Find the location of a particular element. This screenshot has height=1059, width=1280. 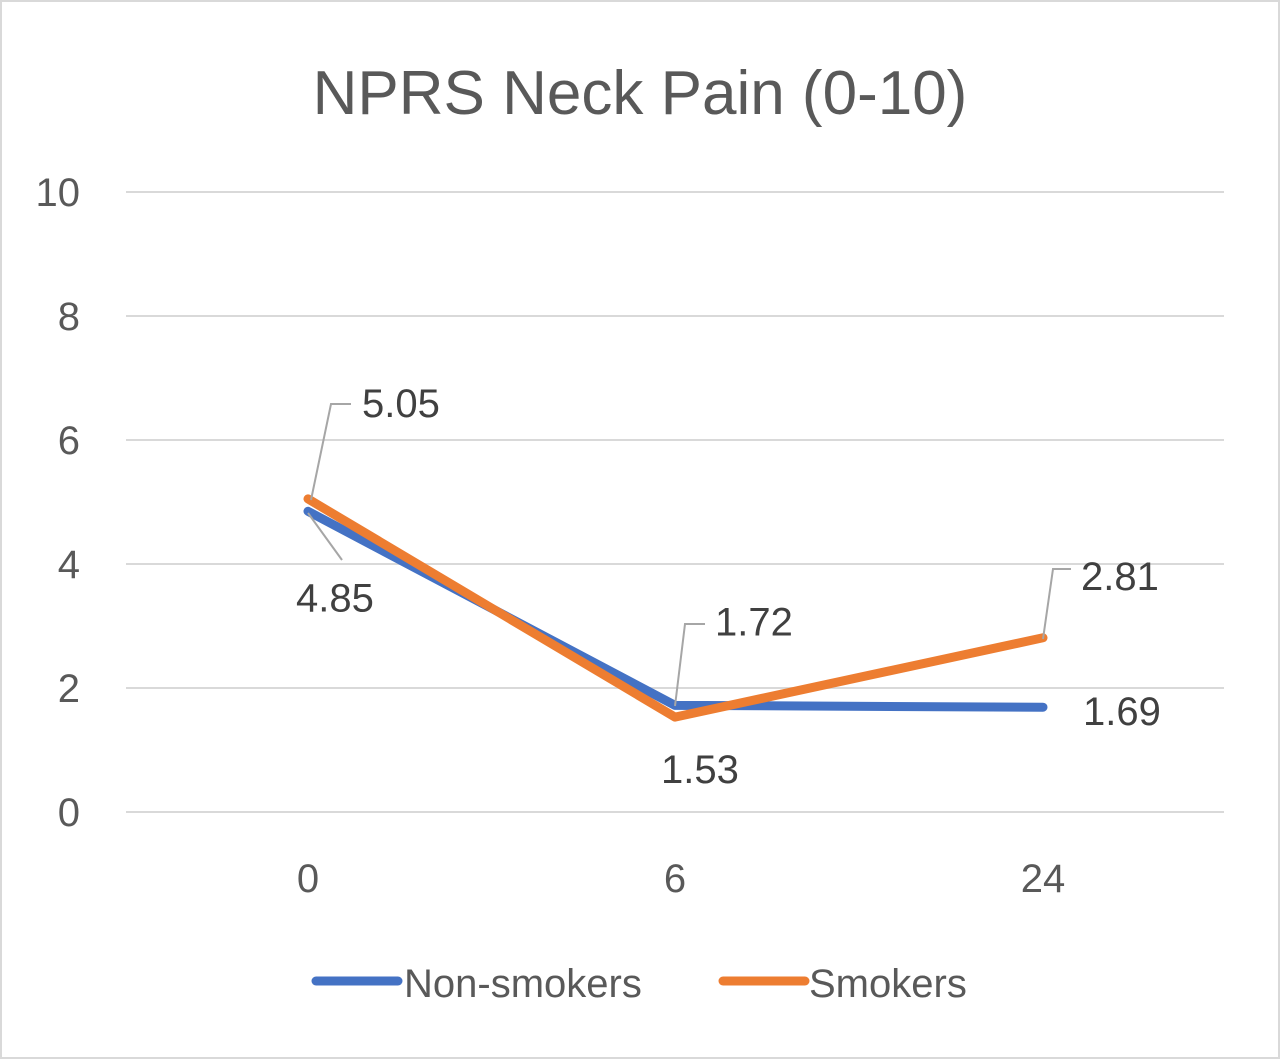

data-label: 2.81 is located at coordinates (1120, 577).